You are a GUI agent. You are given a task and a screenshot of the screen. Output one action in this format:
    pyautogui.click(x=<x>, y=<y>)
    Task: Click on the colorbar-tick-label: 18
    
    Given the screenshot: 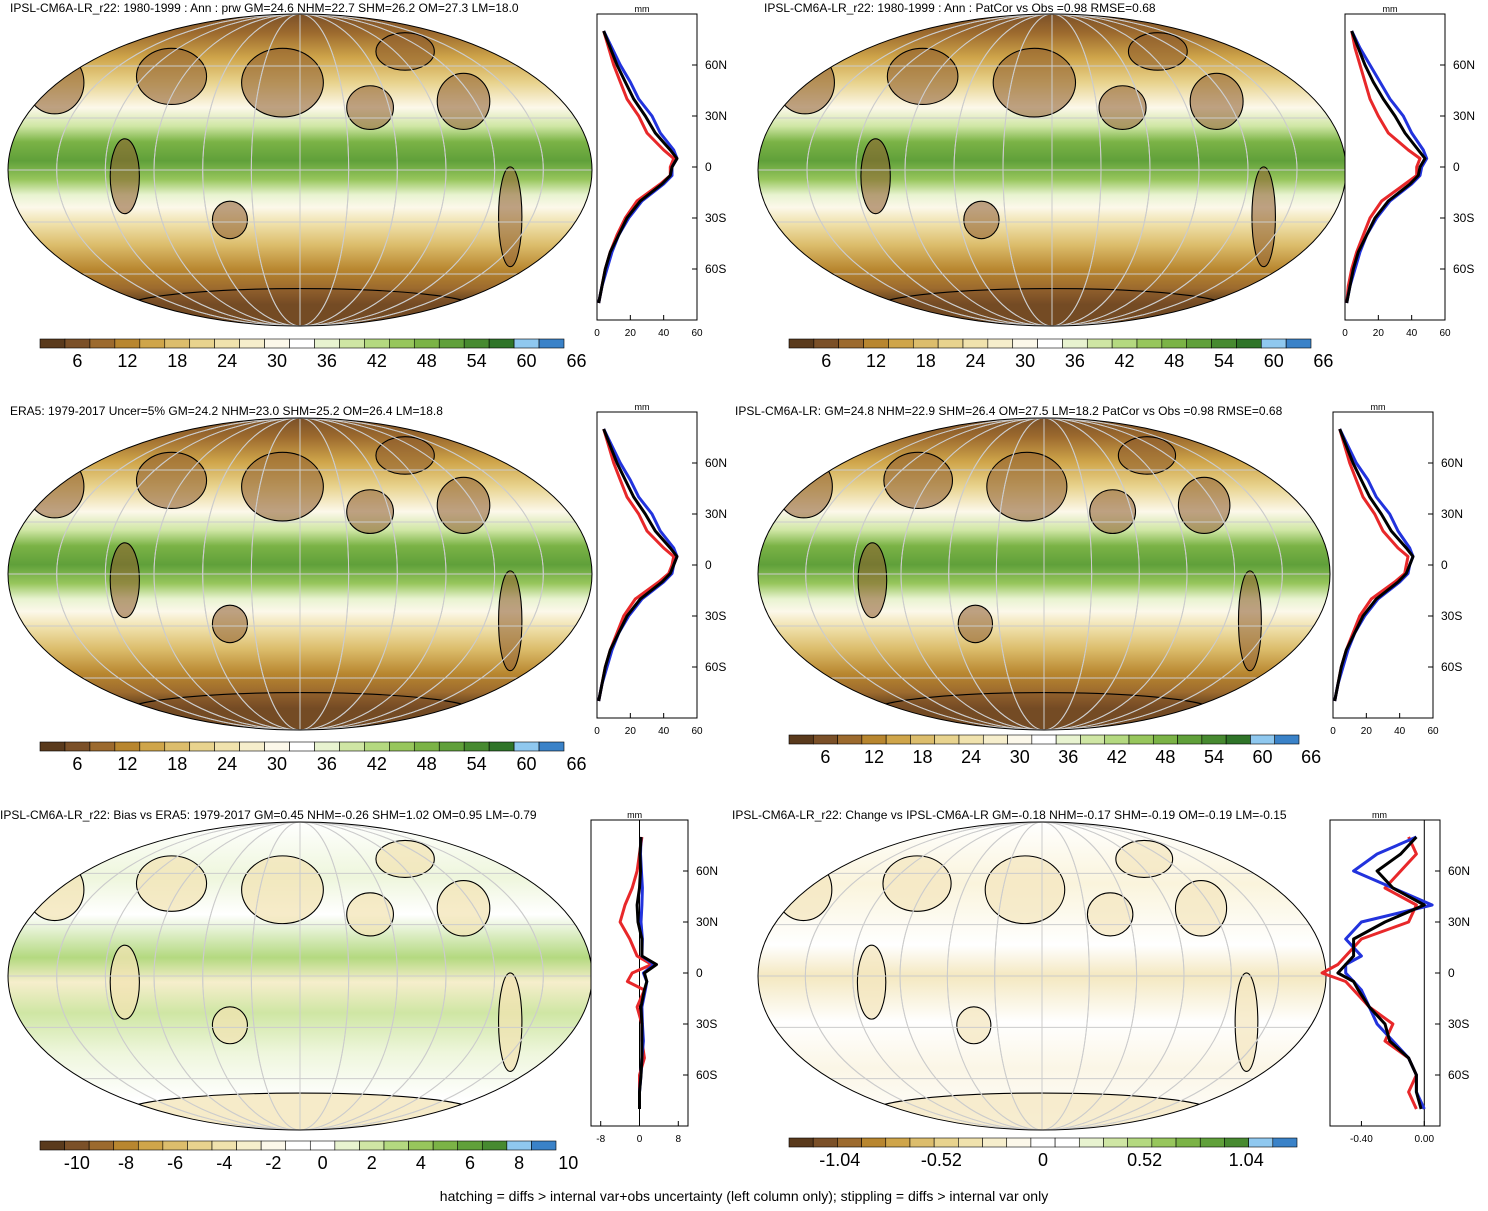 What is the action you would take?
    pyautogui.click(x=177, y=361)
    